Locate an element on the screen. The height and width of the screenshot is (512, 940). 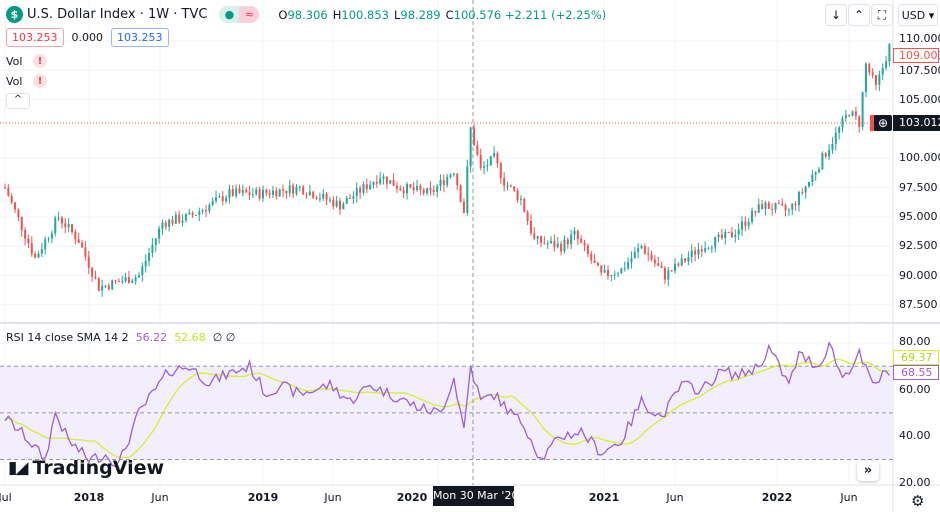
scroll-down-button: ↓ is located at coordinates (836, 15).